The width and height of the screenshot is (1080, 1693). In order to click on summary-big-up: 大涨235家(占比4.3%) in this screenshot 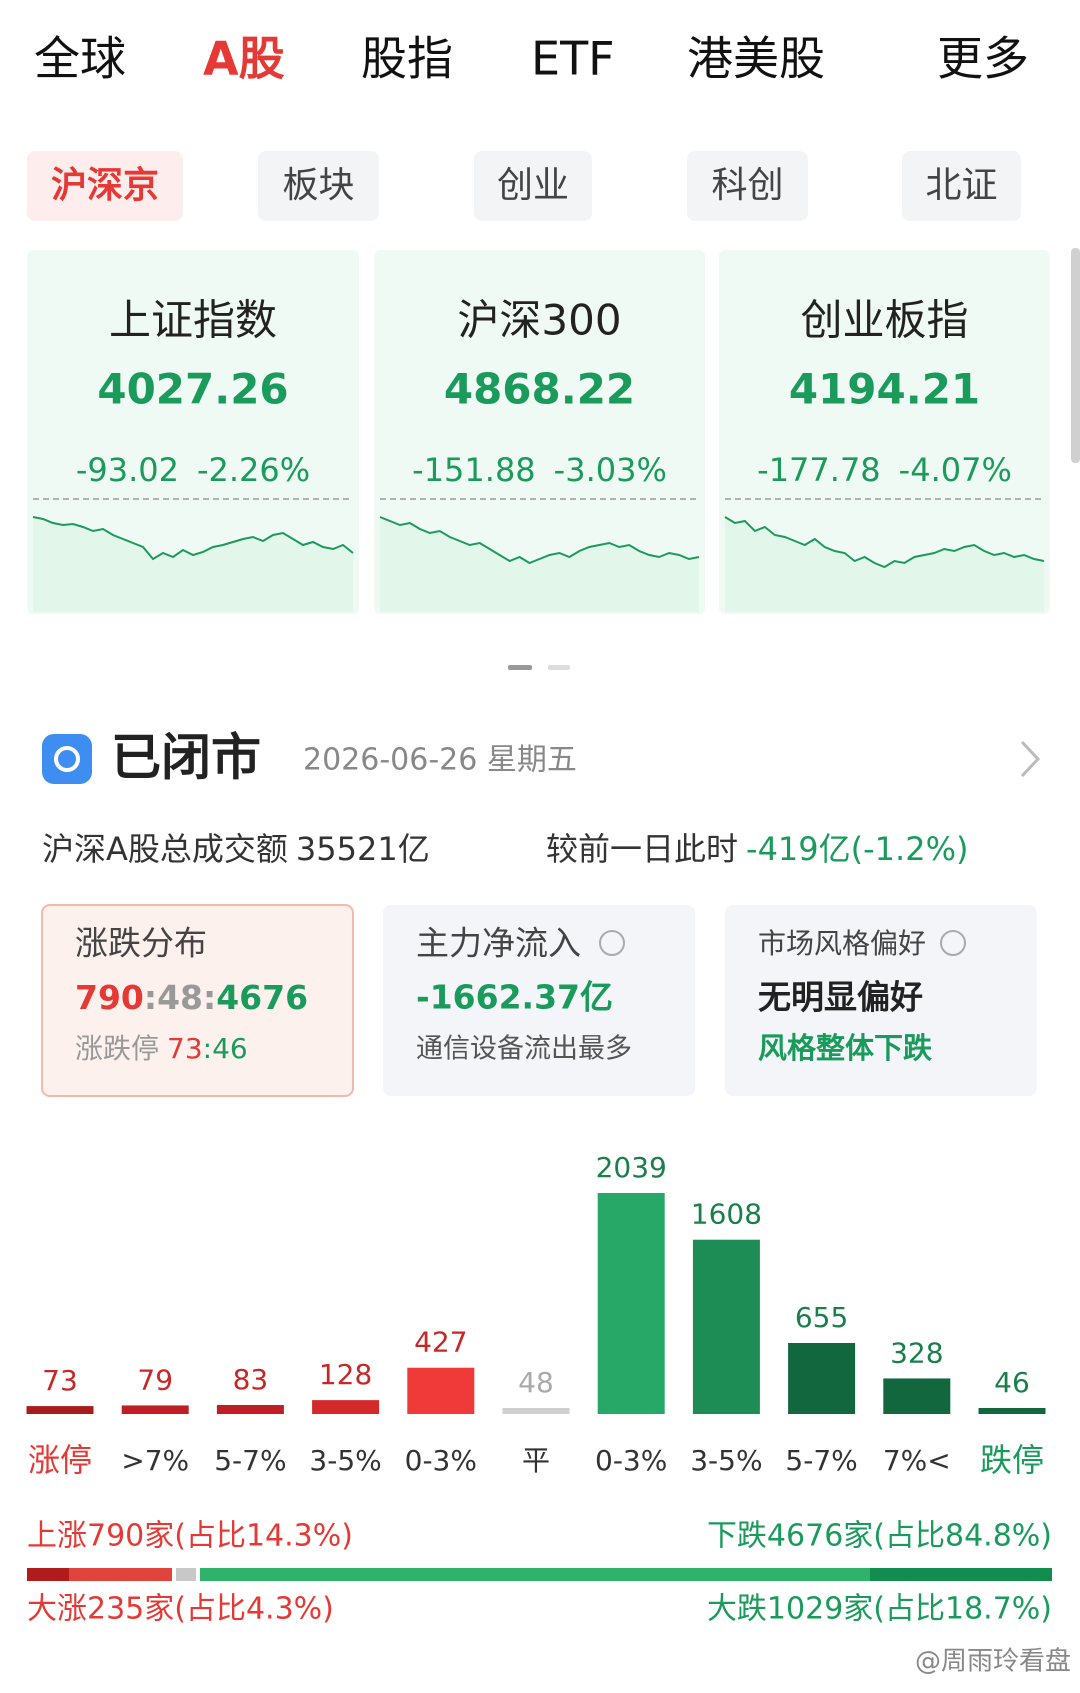, I will do `click(180, 1609)`.